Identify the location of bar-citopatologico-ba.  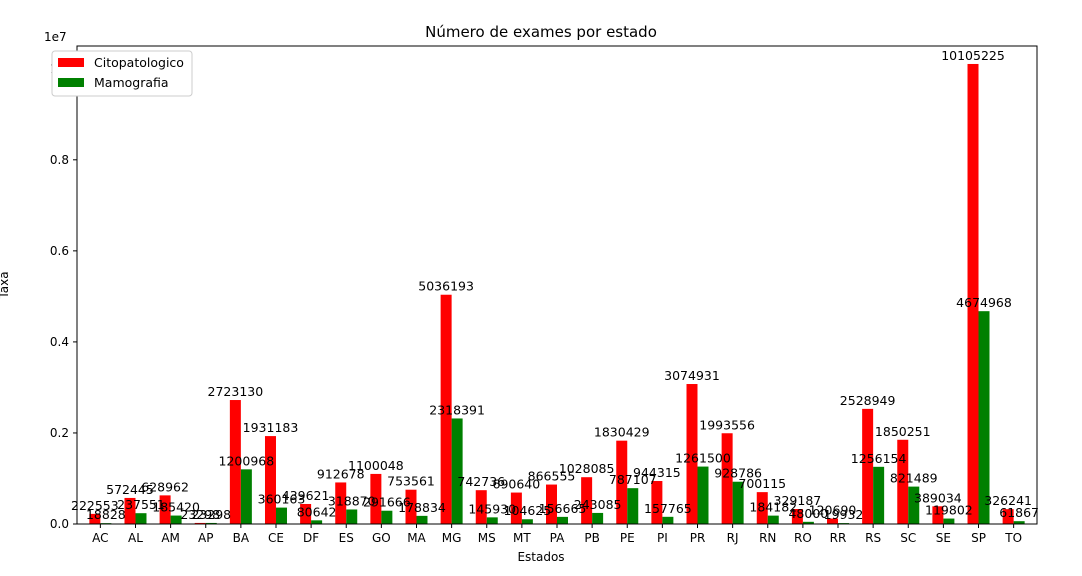
(235, 462).